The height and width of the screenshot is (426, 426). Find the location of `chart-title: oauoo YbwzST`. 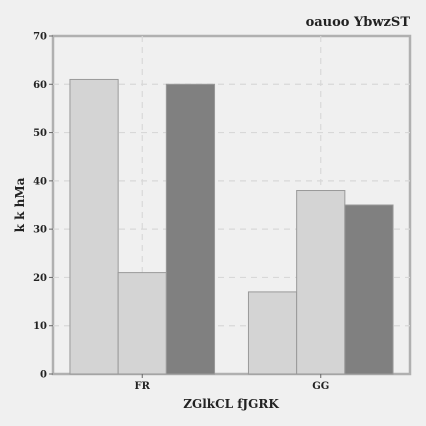

chart-title: oauoo YbwzST is located at coordinates (358, 22).